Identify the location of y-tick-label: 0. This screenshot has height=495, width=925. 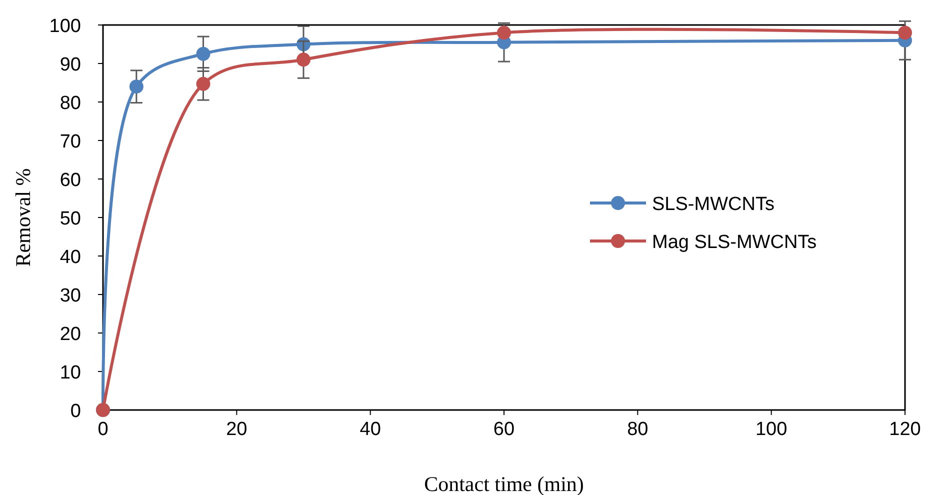
(75, 411).